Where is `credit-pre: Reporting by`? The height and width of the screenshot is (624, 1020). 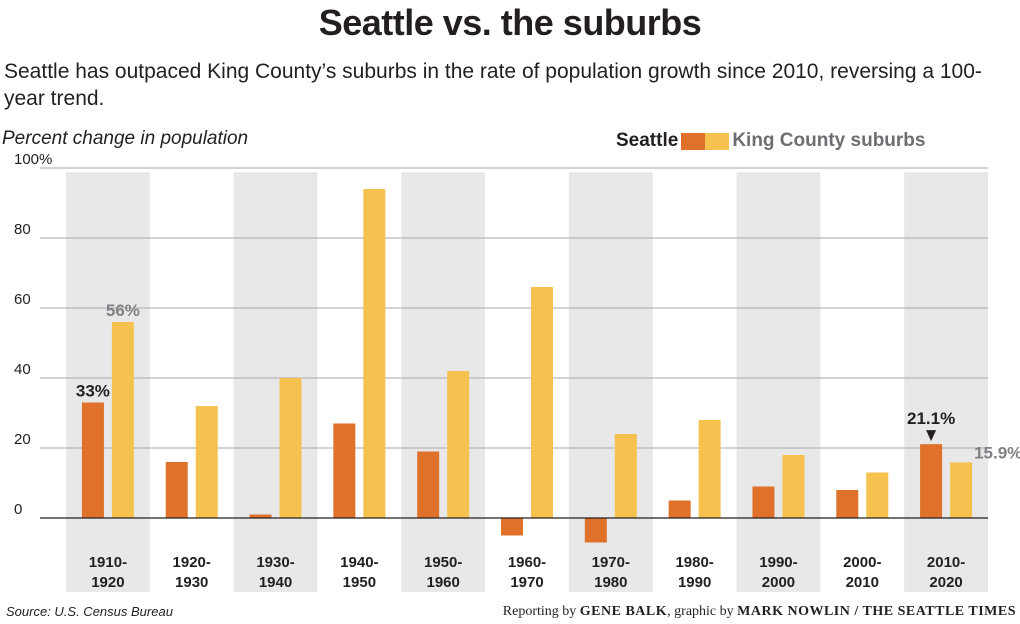
credit-pre: Reporting by is located at coordinates (541, 611).